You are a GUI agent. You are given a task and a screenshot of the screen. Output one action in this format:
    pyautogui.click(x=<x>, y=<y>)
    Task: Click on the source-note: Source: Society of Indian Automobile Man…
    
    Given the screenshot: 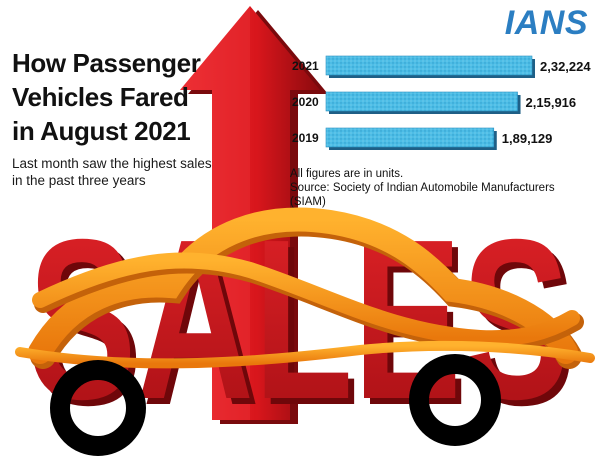 What is the action you would take?
    pyautogui.click(x=422, y=195)
    